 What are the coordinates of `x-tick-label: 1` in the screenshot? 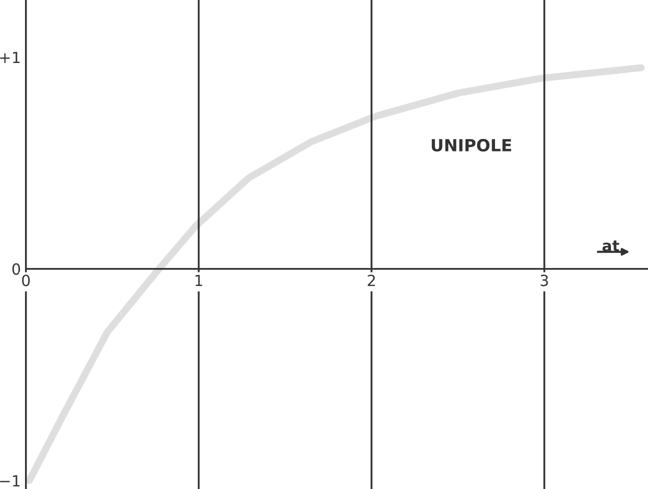 It's located at (199, 280).